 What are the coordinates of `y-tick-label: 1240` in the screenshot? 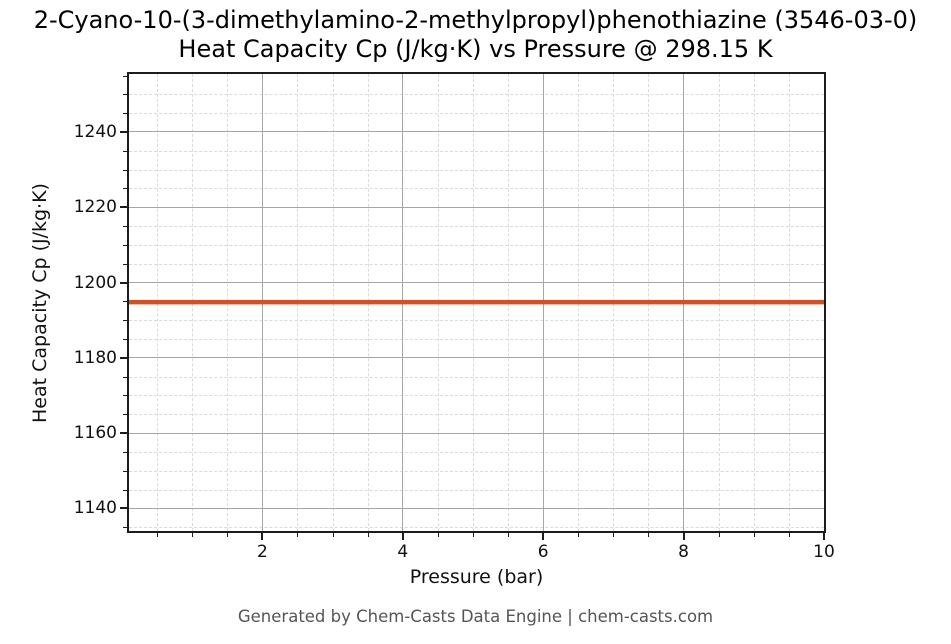 It's located at (95, 131).